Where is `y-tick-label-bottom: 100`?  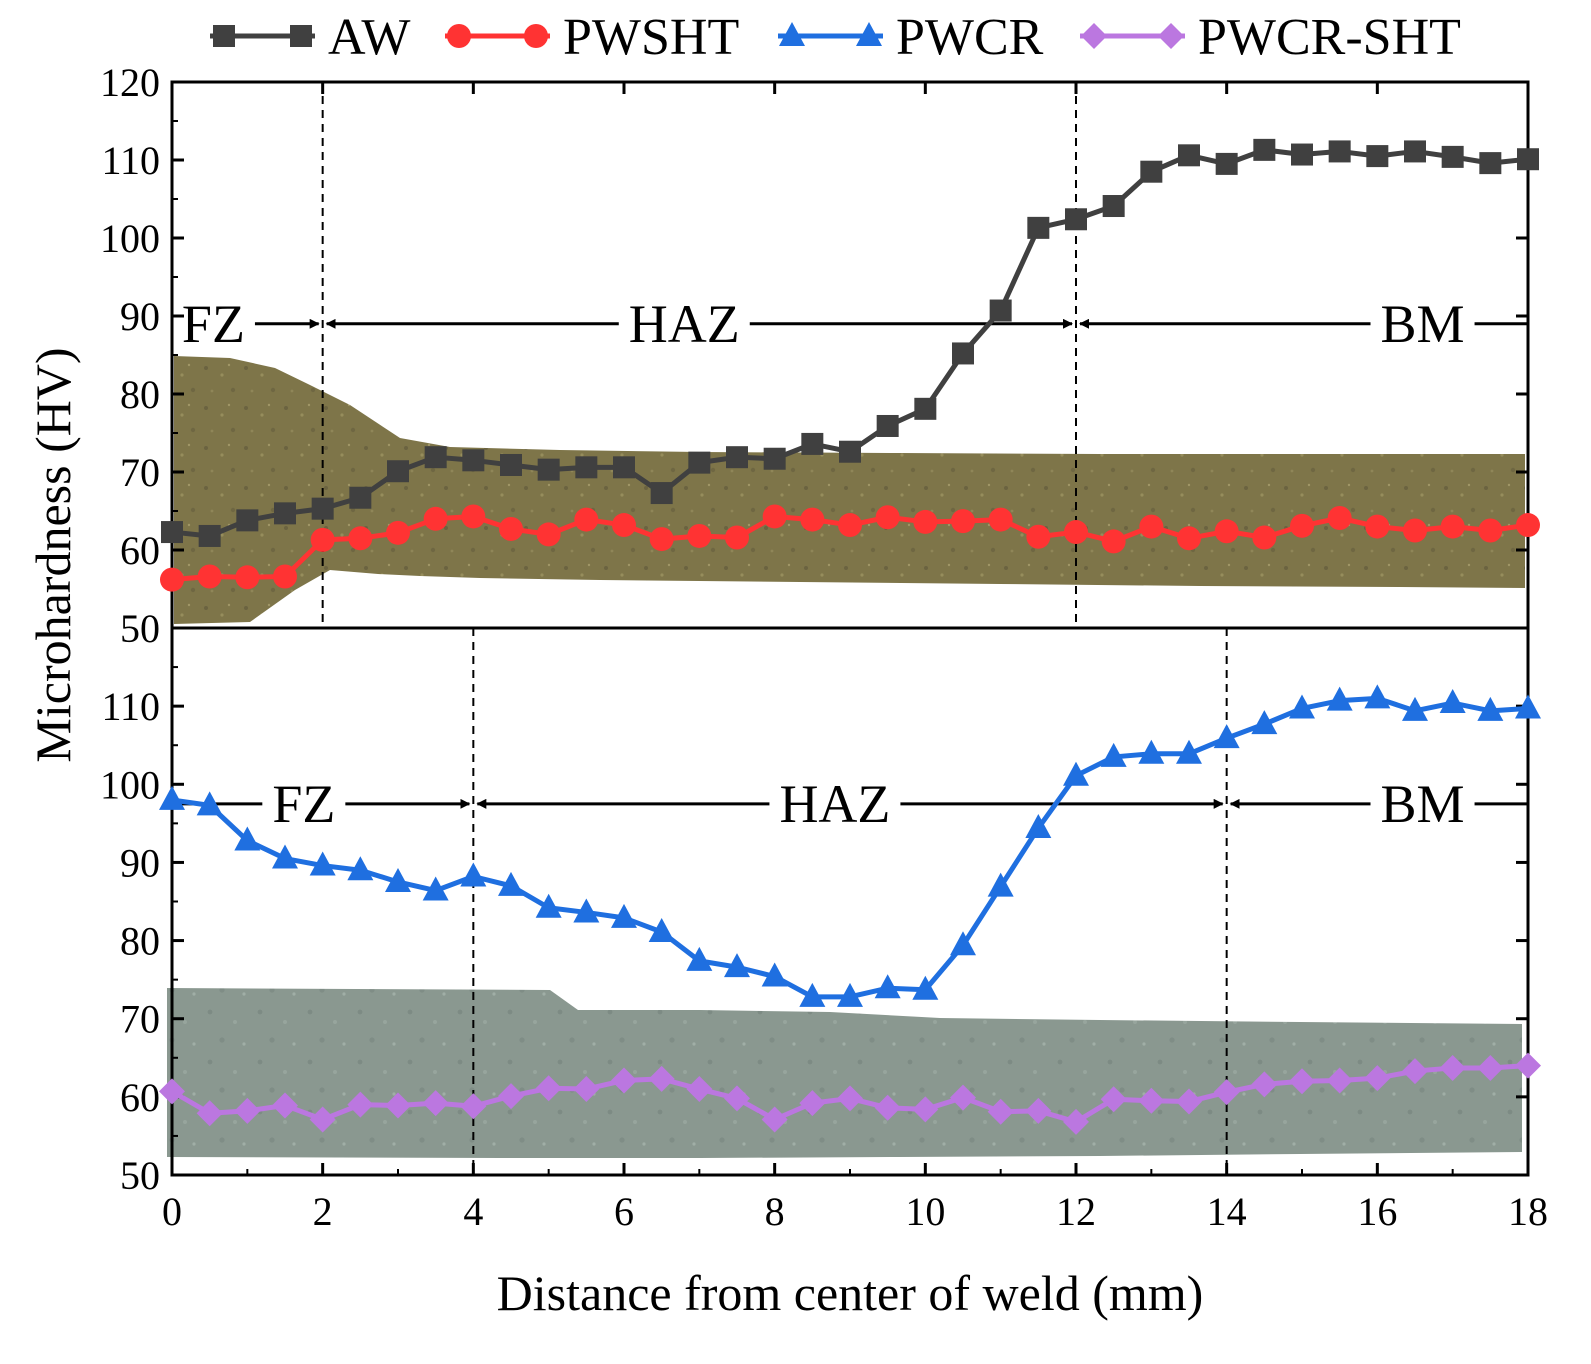
y-tick-label-bottom: 100 is located at coordinates (130, 784).